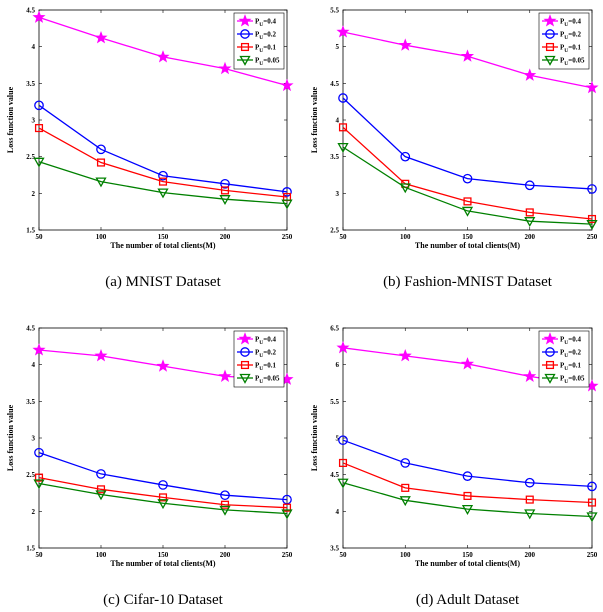 The height and width of the screenshot is (612, 603). What do you see at coordinates (338, 365) in the screenshot?
I see `y-tick-label: 6` at bounding box center [338, 365].